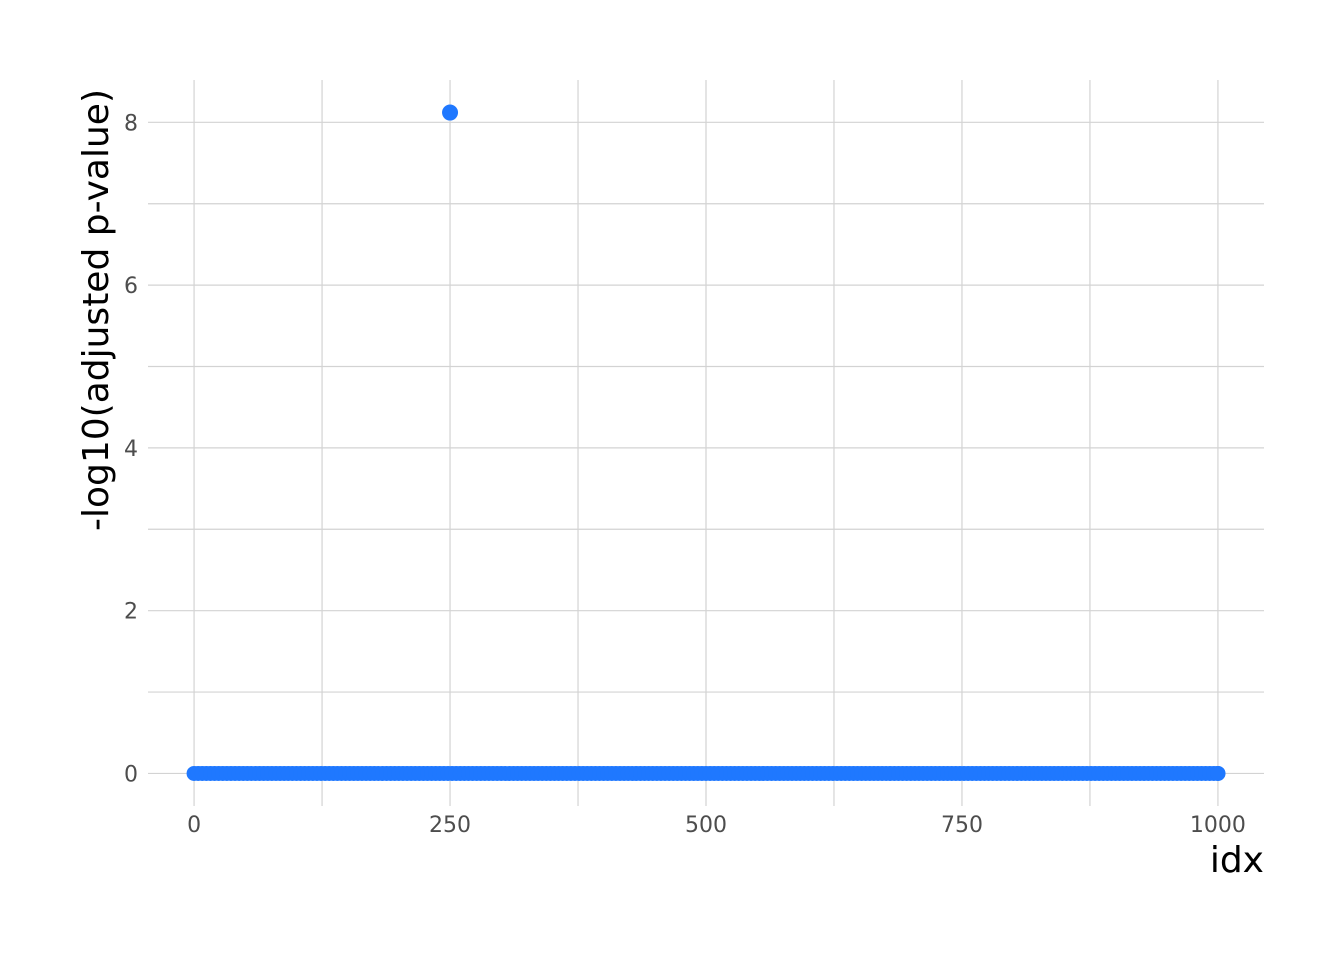 The height and width of the screenshot is (960, 1344). I want to click on x-tick-label: 250, so click(450, 825).